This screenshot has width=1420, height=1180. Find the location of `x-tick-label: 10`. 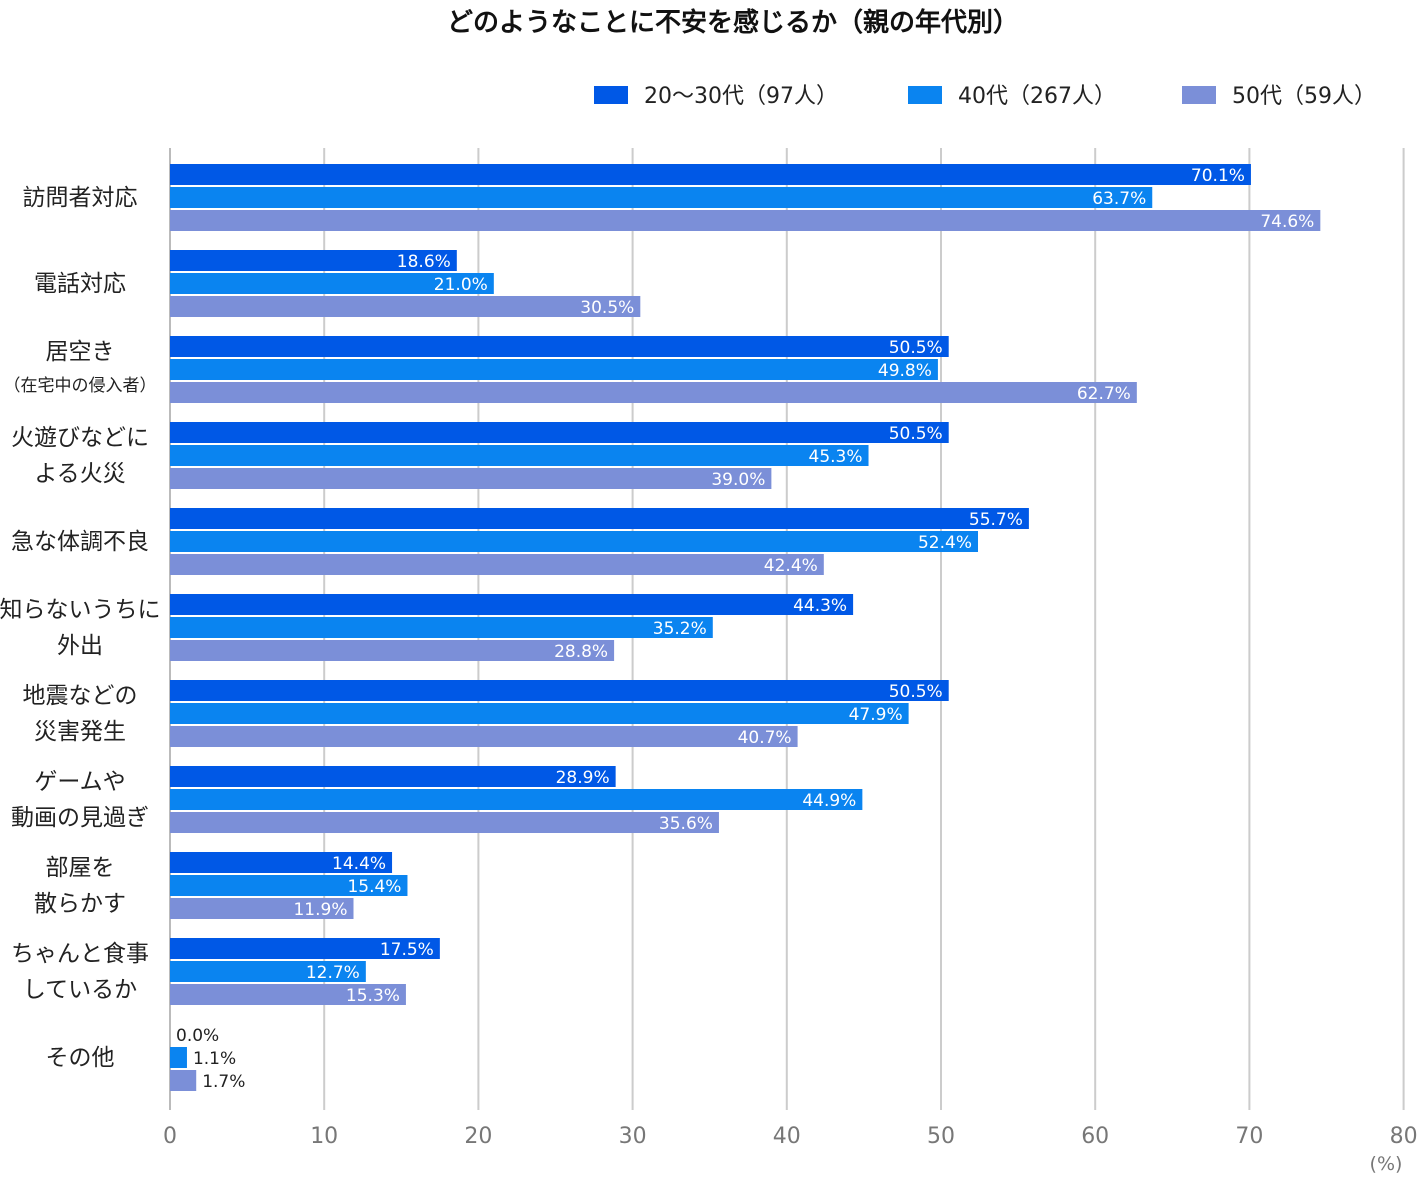

x-tick-label: 10 is located at coordinates (324, 1136).